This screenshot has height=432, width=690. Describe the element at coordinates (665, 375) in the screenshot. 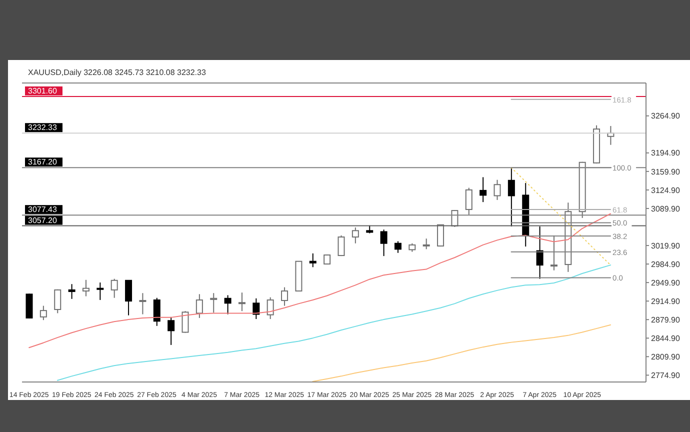

I see `y-tick-label: 2774.90` at that location.